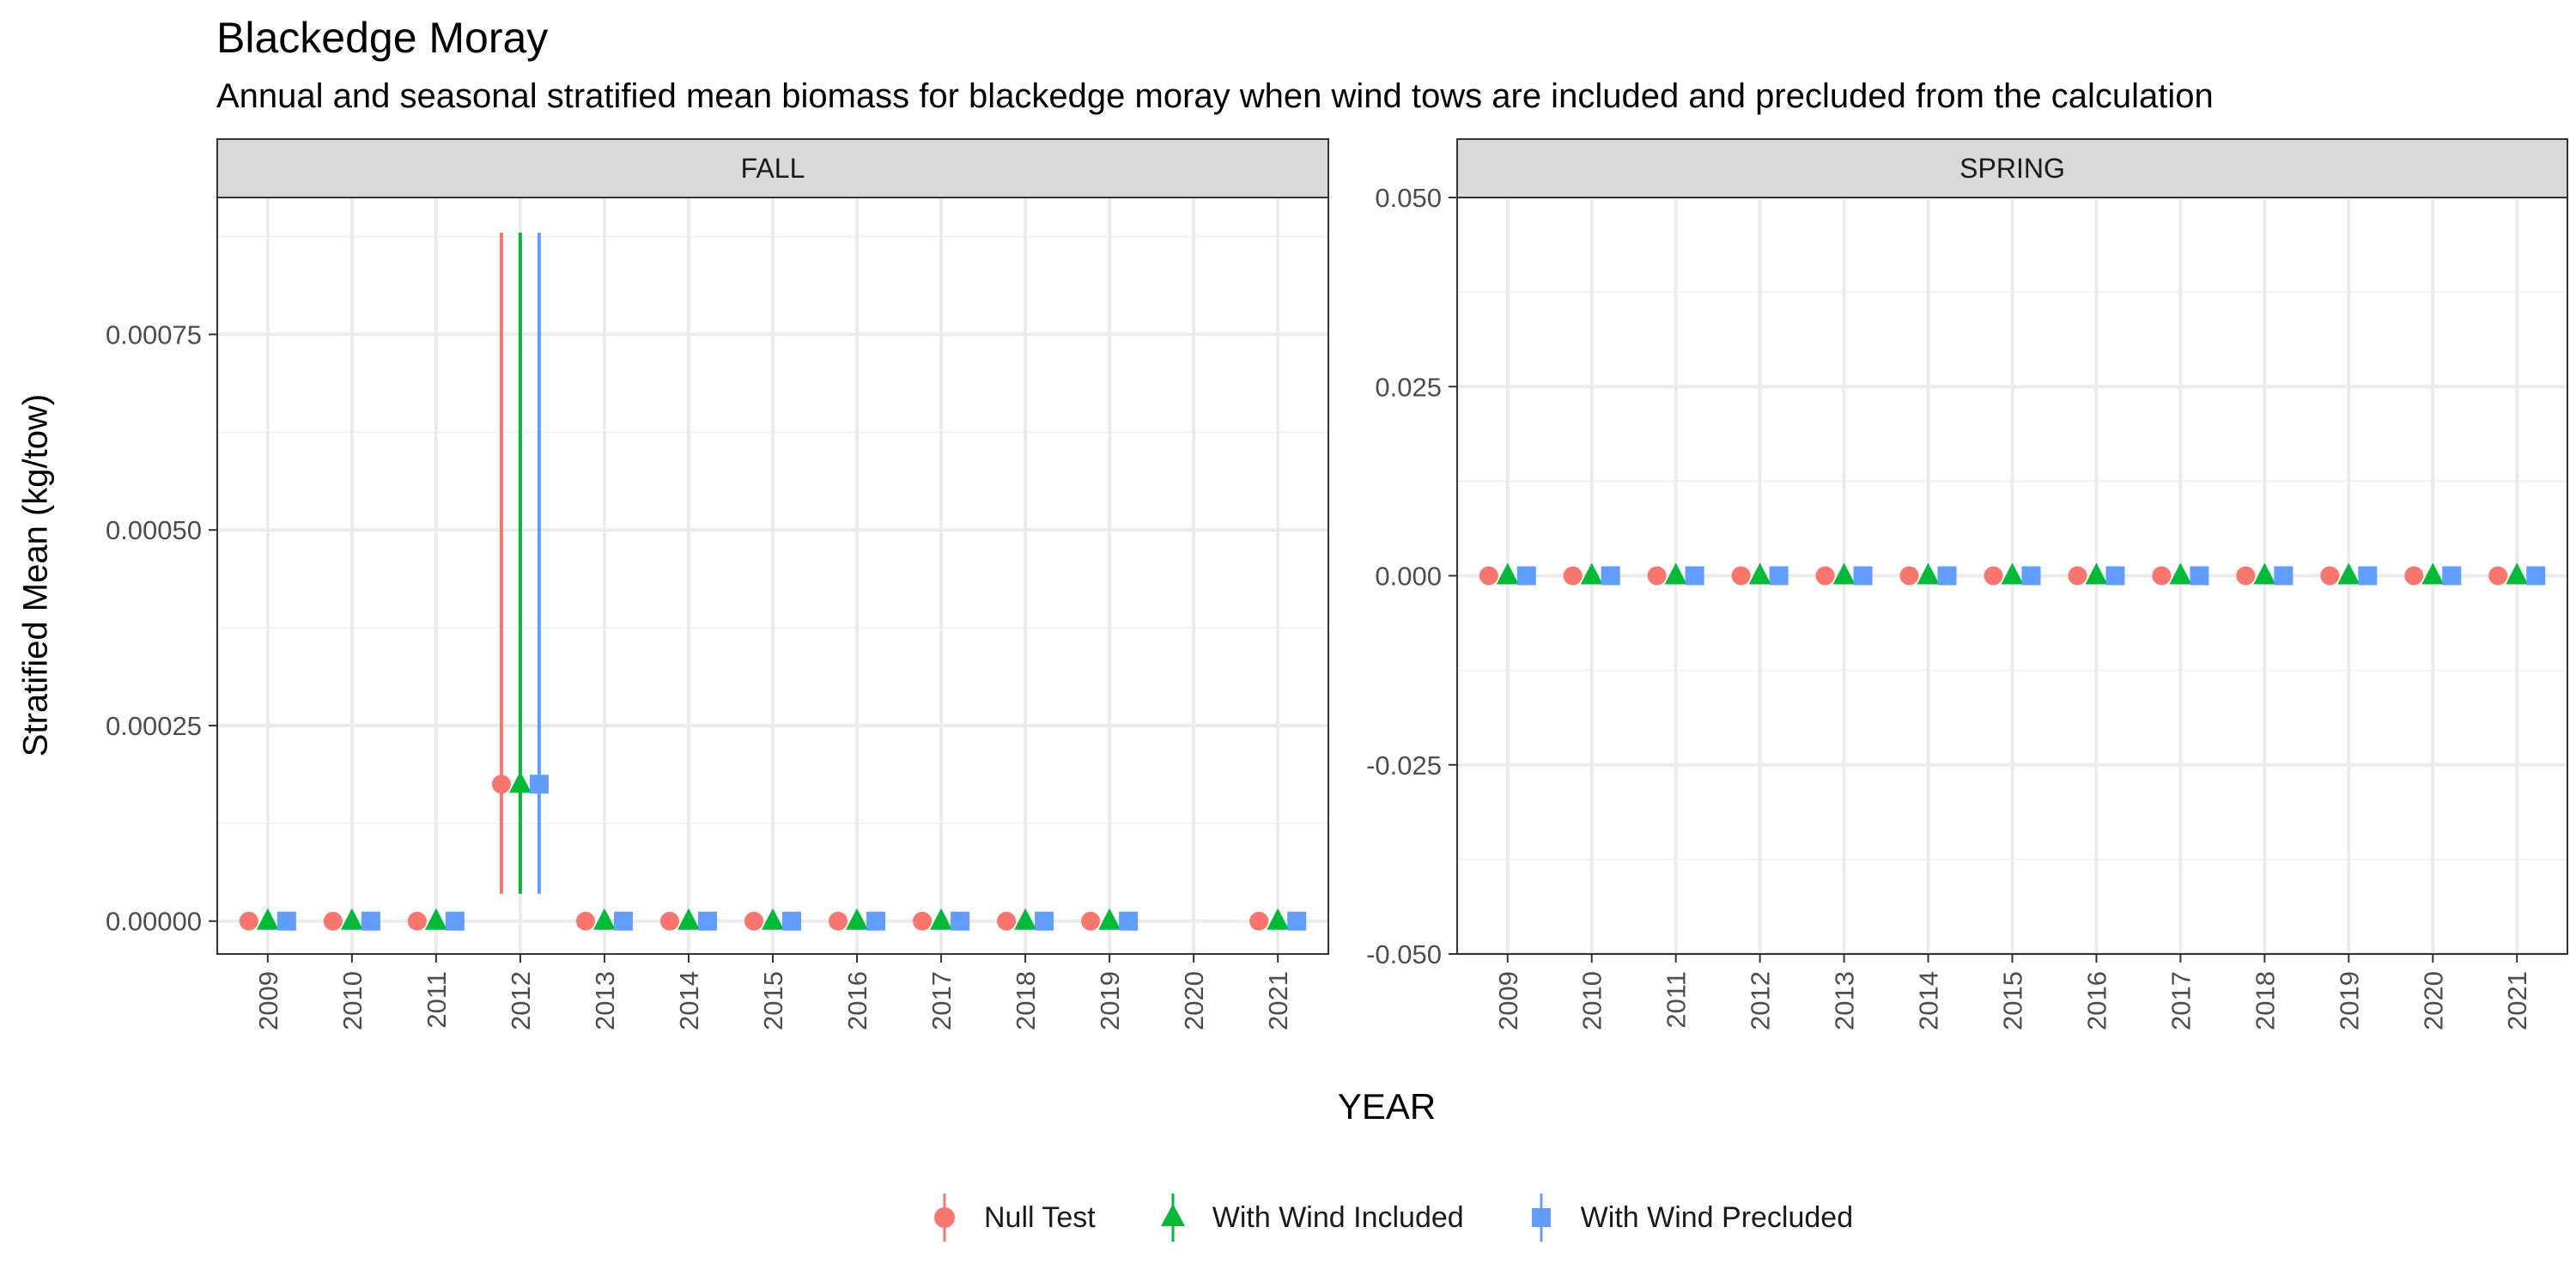  Describe the element at coordinates (1408, 577) in the screenshot. I see `y-tick-label: 0.000` at that location.